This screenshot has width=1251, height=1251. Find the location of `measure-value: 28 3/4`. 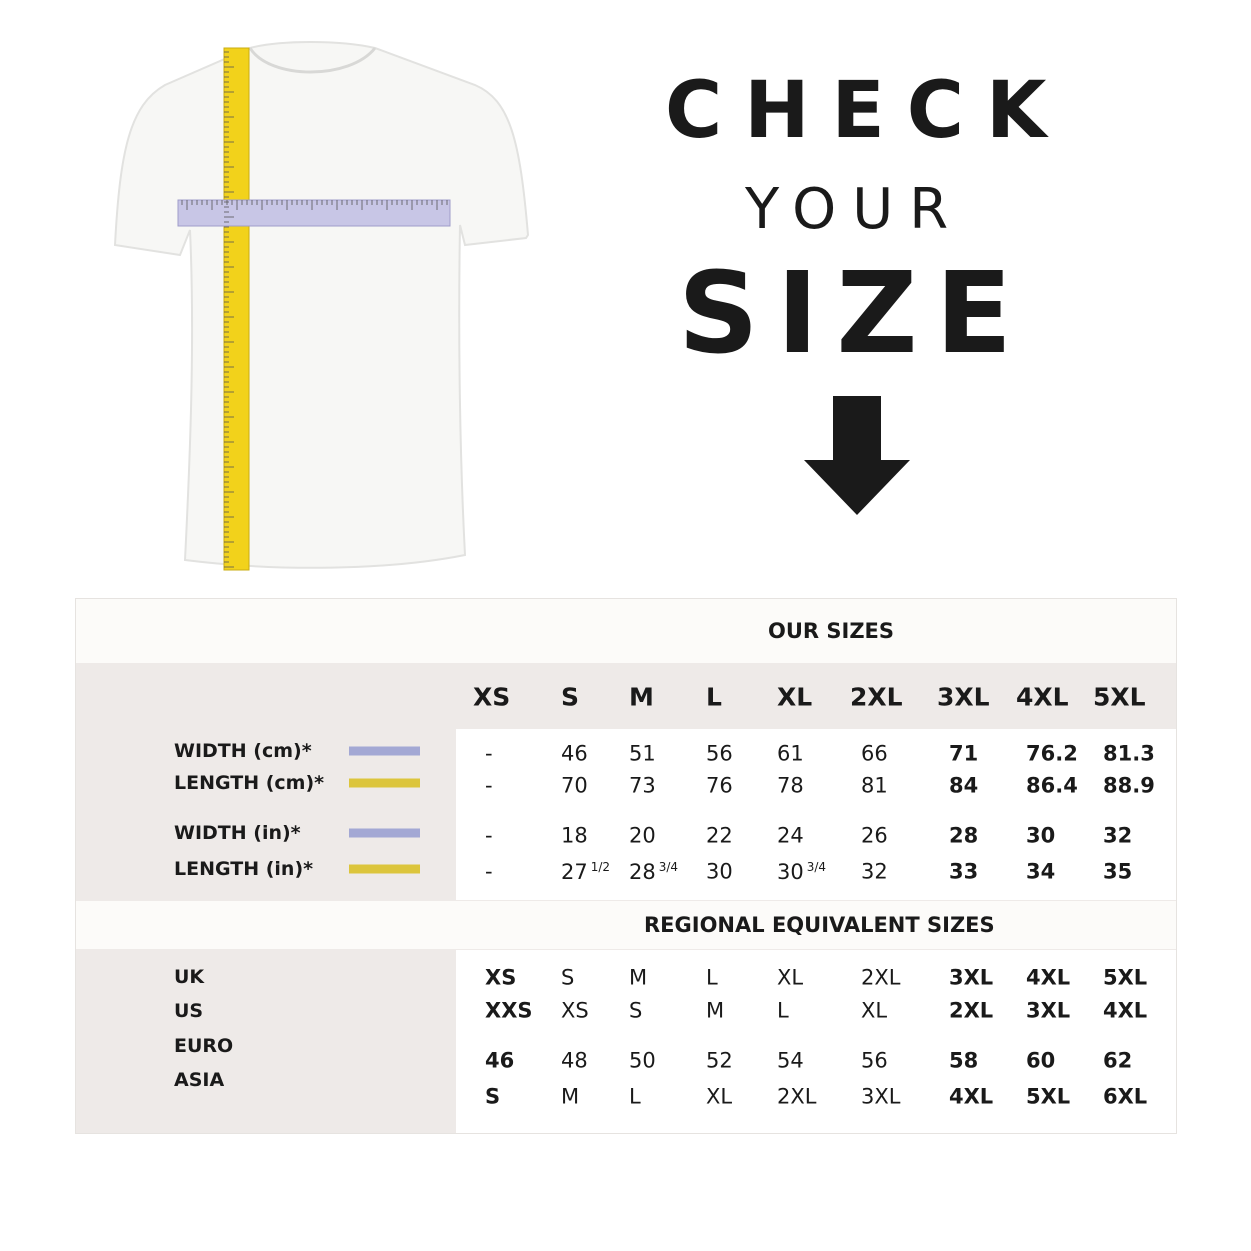

measure-value: 28 3/4 is located at coordinates (653, 872).